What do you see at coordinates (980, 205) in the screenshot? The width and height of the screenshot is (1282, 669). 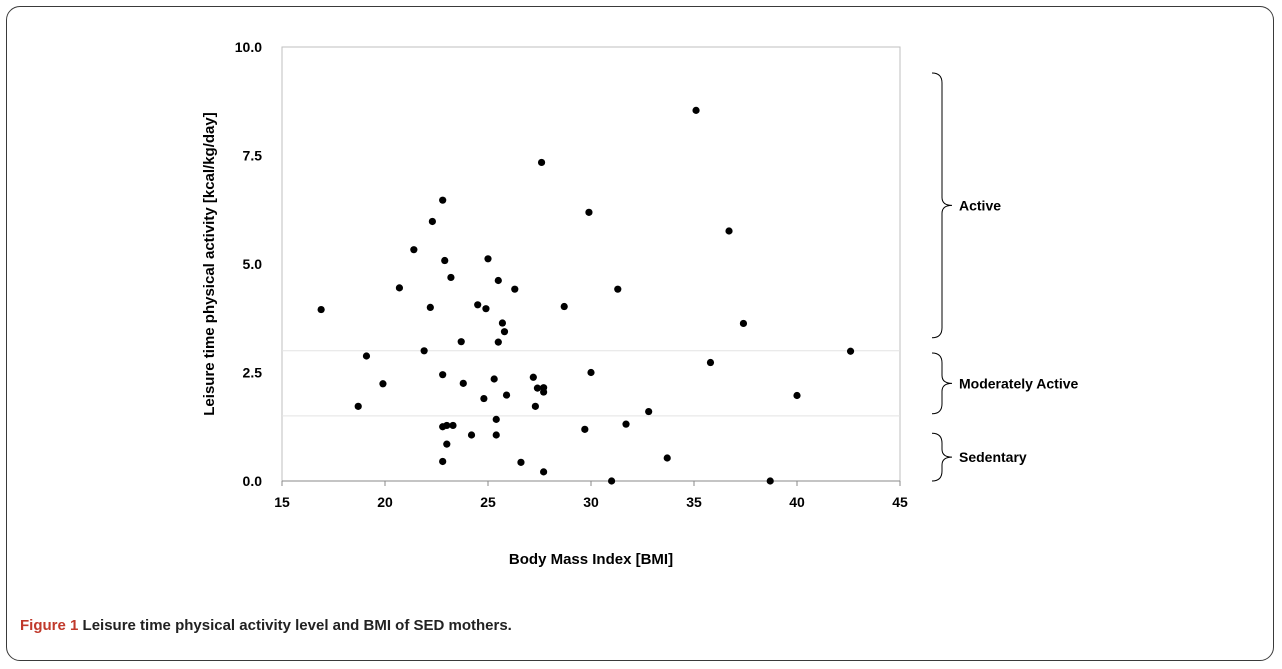 I see `band-label: Active` at bounding box center [980, 205].